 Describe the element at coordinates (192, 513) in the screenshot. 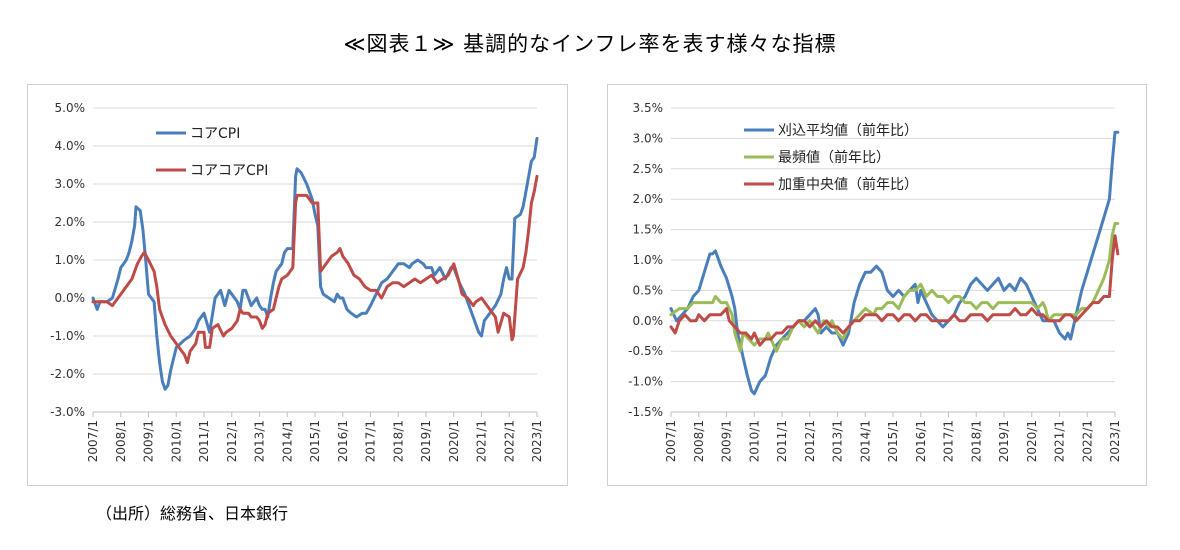

I see `source-note: （出所）総務省、日本銀行` at that location.